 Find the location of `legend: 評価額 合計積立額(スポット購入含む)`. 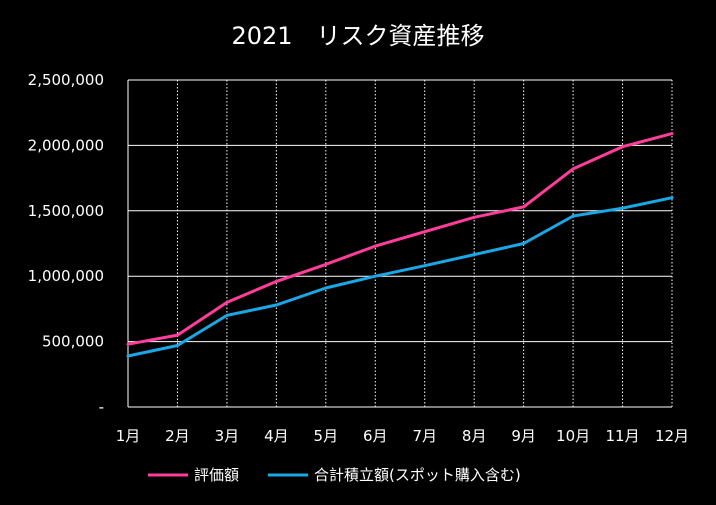

legend: 評価額 合計積立額(スポット購入含む) is located at coordinates (334, 475).